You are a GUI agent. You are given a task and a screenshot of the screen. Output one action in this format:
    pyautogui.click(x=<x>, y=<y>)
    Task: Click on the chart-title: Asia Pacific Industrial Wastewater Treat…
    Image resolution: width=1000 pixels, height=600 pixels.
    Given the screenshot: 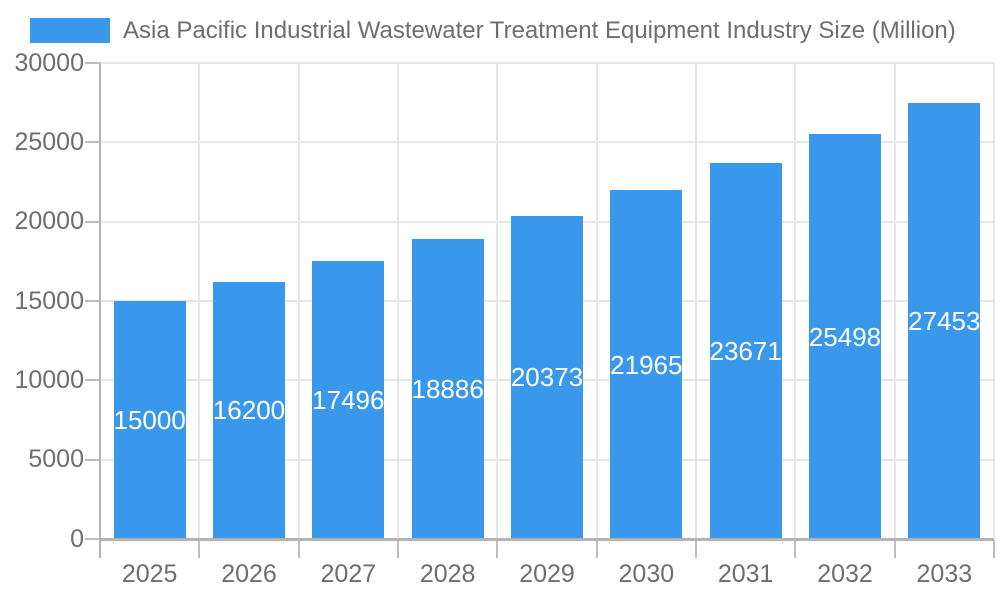 What is the action you would take?
    pyautogui.click(x=539, y=30)
    